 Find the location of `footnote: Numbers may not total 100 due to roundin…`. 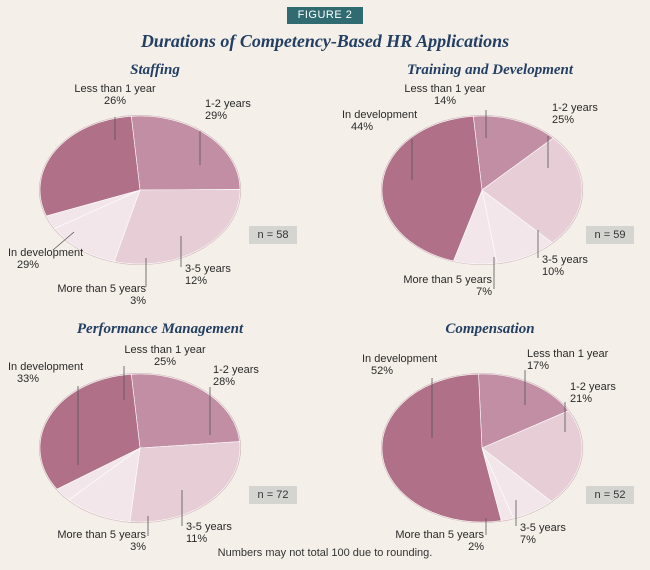

footnote: Numbers may not total 100 due to roundin… is located at coordinates (325, 553).